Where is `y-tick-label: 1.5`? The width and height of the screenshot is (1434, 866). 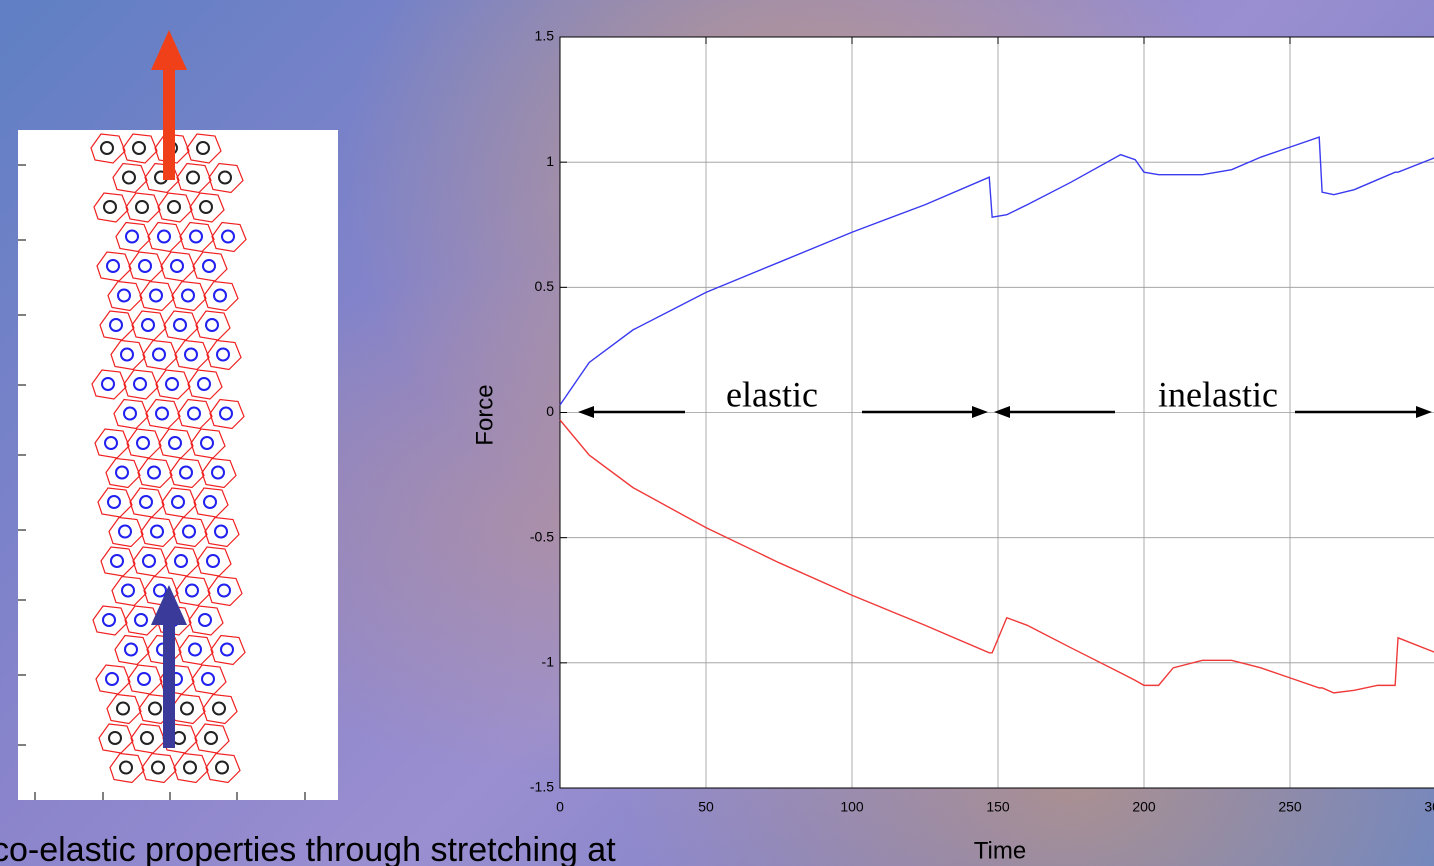
y-tick-label: 1.5 is located at coordinates (545, 36).